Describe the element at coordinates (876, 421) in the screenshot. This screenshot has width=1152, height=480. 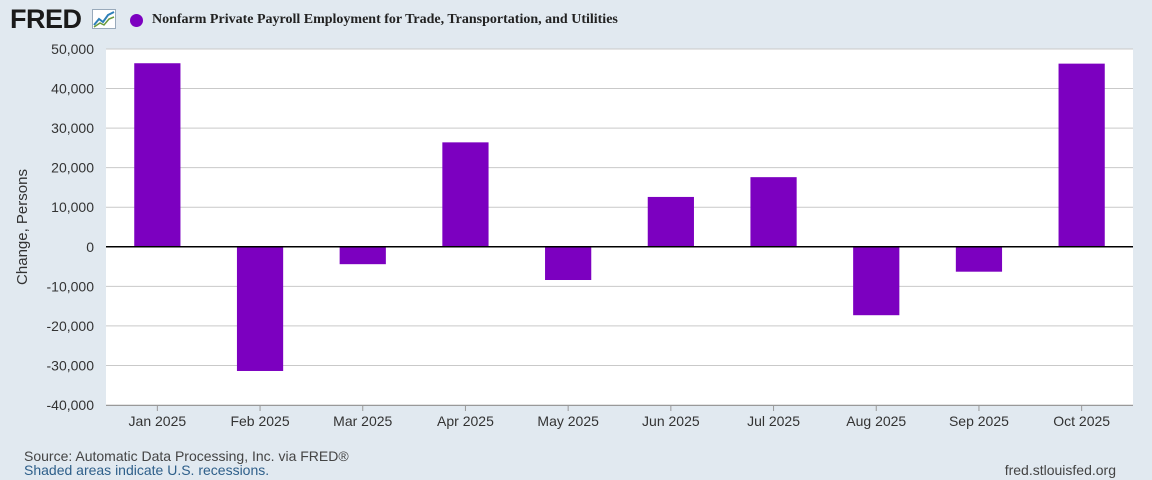
I see `x-tick-label: Aug 2025` at that location.